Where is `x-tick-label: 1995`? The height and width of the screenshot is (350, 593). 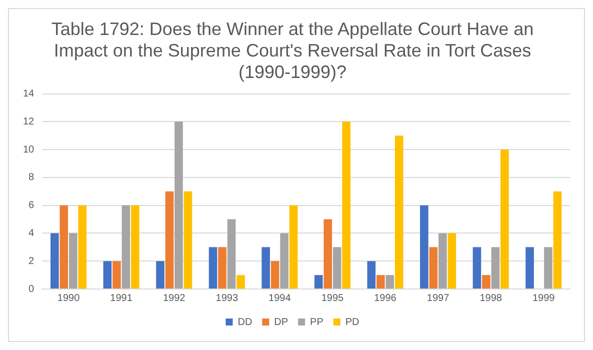 x-tick-label: 1995 is located at coordinates (332, 298).